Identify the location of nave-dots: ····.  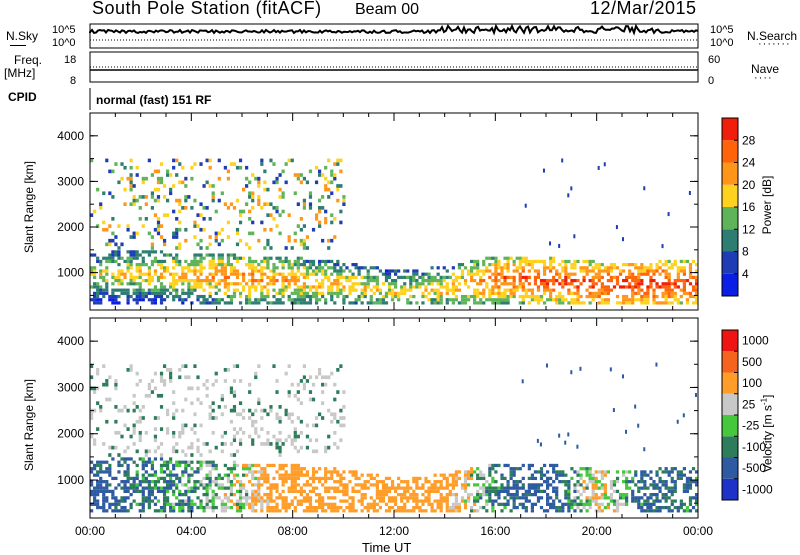
(763, 78).